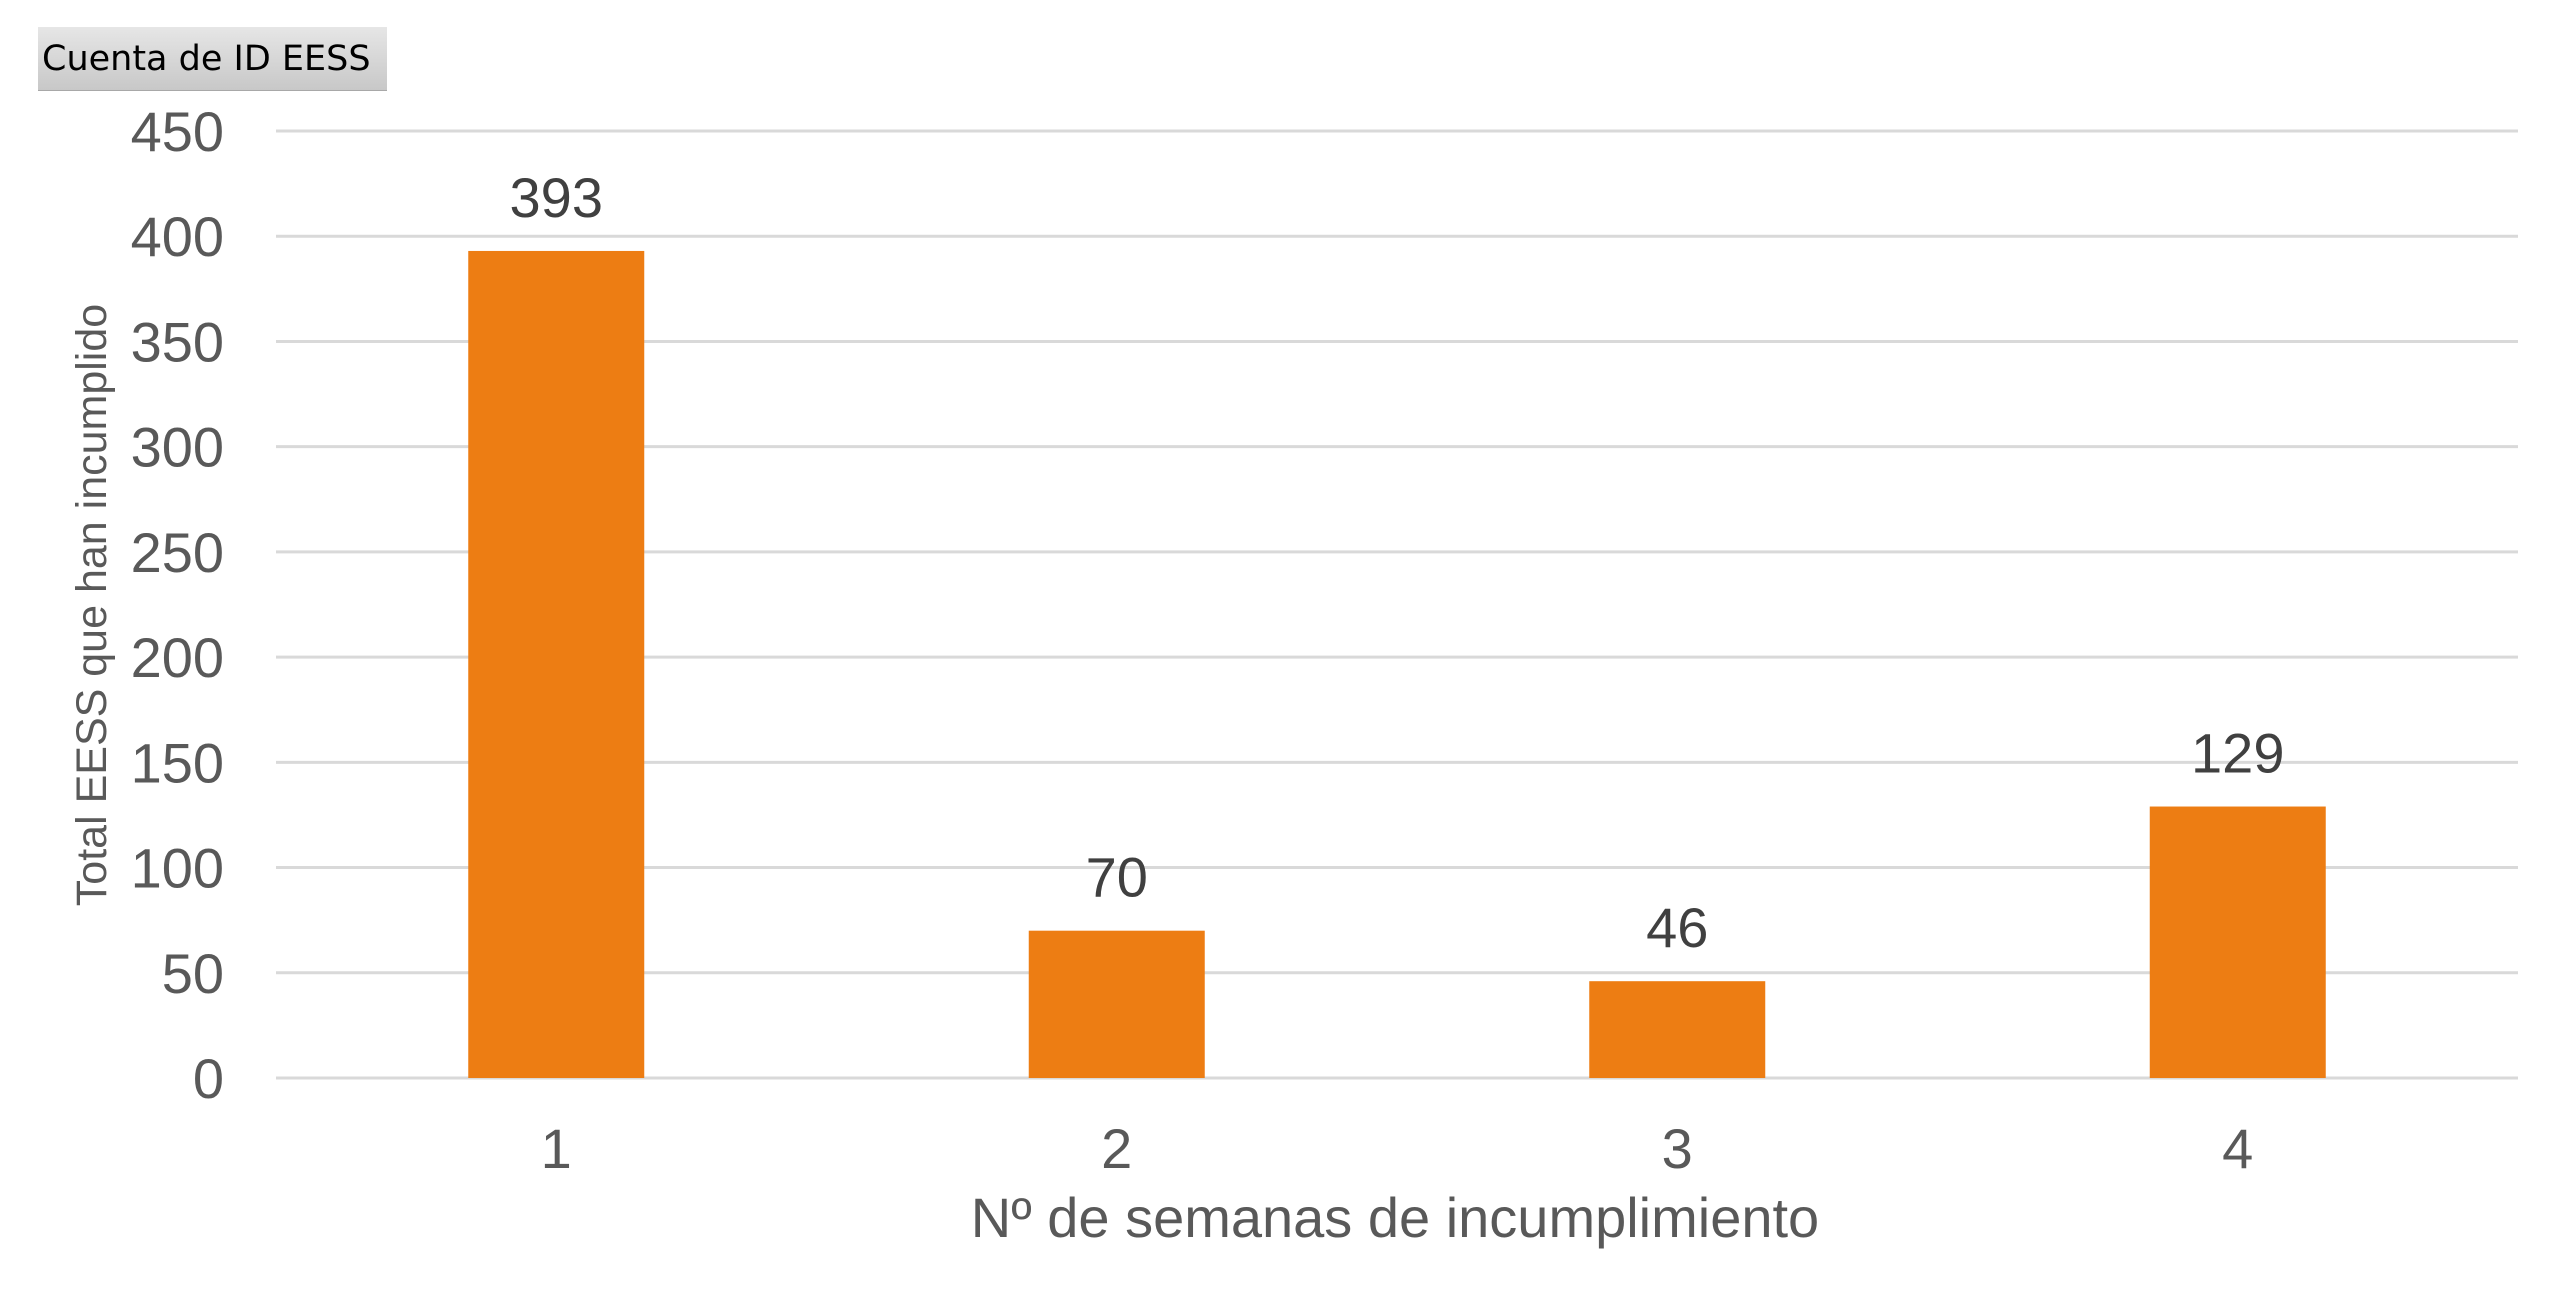 This screenshot has height=1293, width=2560. I want to click on x-tick-label-1: 1, so click(556, 1148).